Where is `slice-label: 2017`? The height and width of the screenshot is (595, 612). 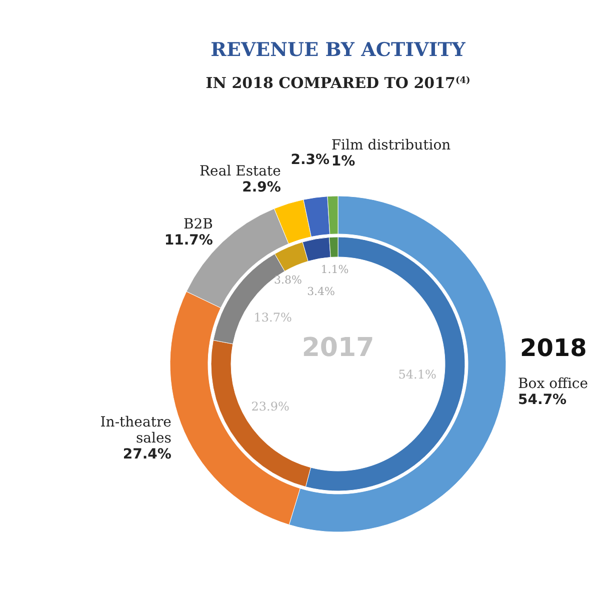 slice-label: 2017 is located at coordinates (338, 348).